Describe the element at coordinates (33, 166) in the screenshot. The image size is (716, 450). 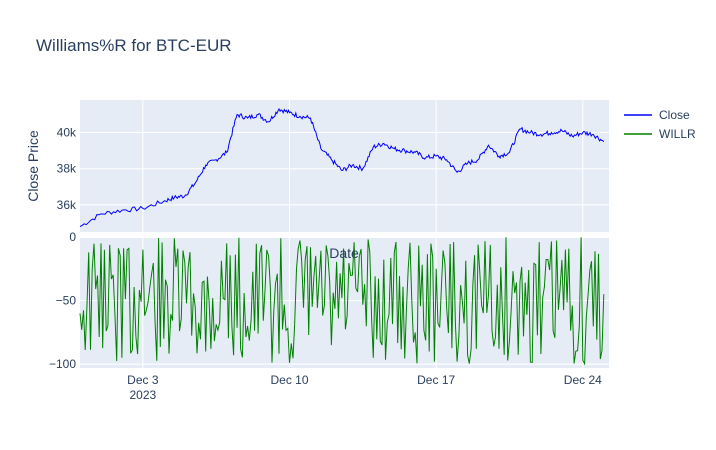
I see `close-y-axis-label: Close Price` at that location.